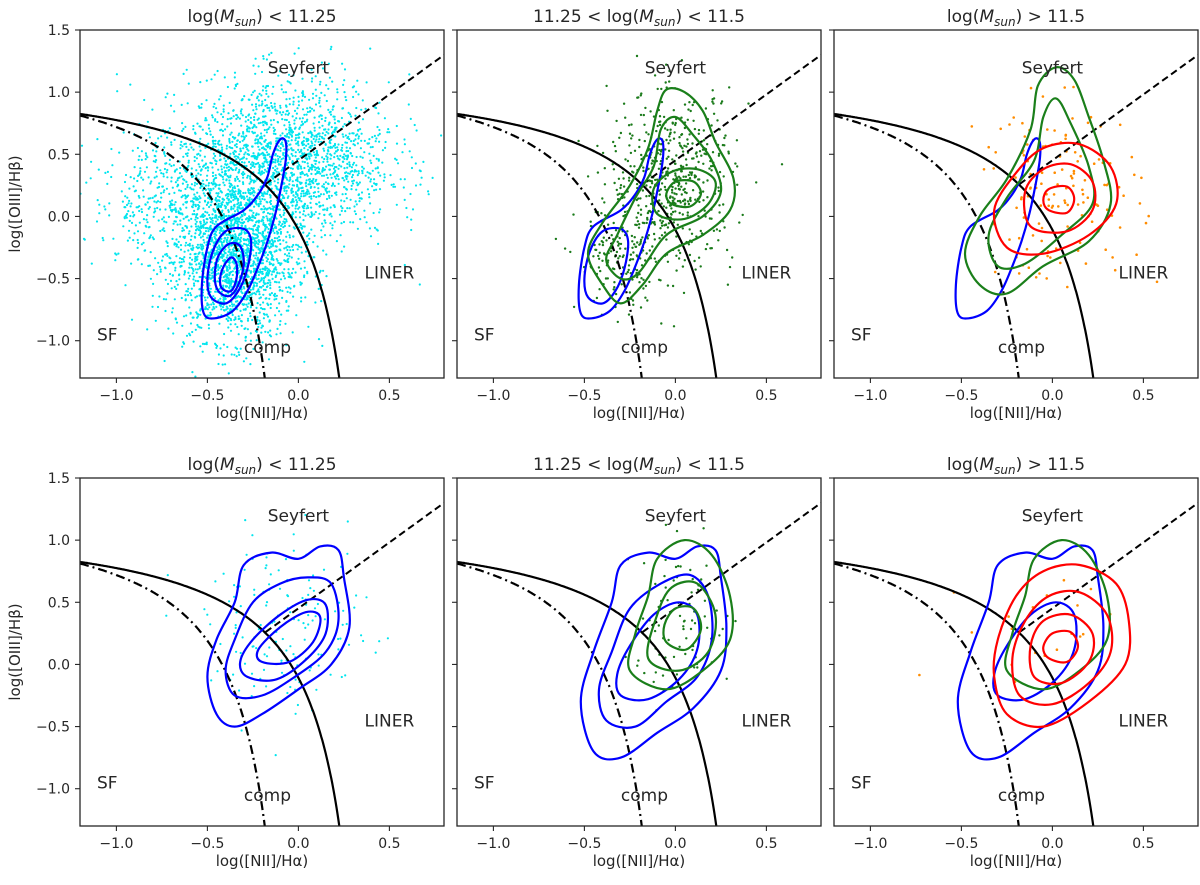 The width and height of the screenshot is (1200, 885). I want to click on axes-frame, so click(262, 204).